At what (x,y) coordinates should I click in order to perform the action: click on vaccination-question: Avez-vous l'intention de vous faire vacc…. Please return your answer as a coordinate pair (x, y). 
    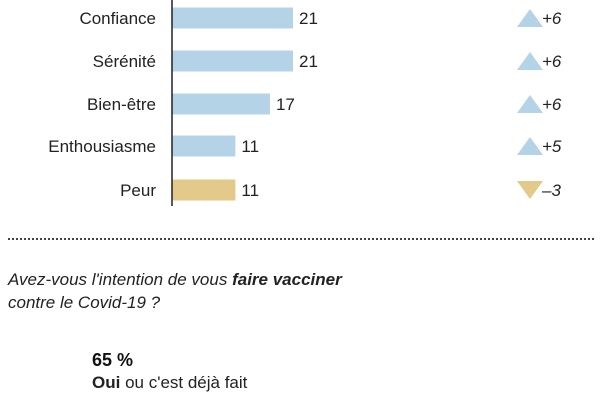
    Looking at the image, I should click on (288, 291).